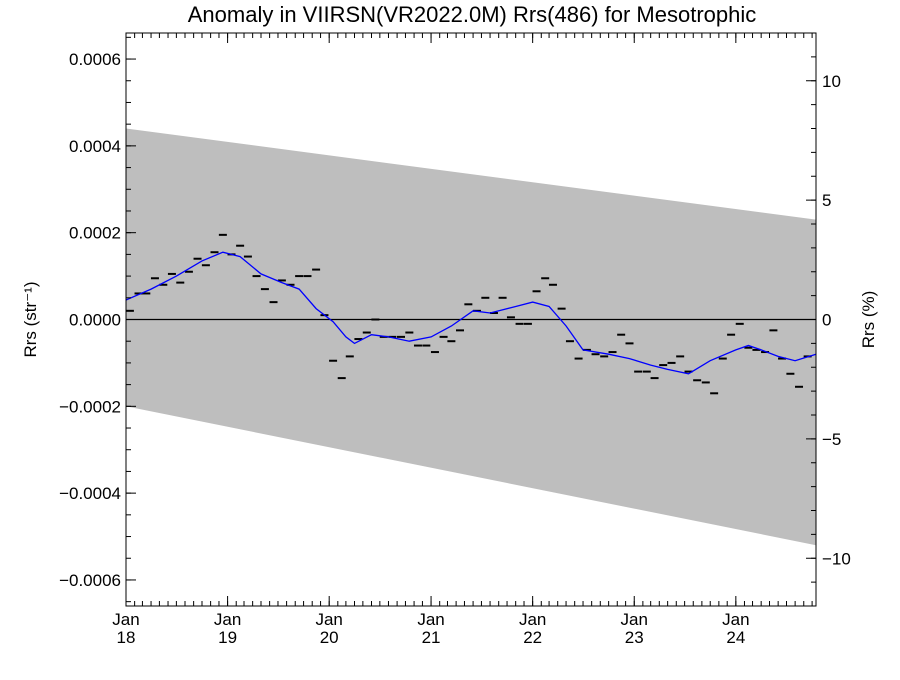 The image size is (900, 680). Describe the element at coordinates (836, 558) in the screenshot. I see `y-tick-label-right: −10` at that location.